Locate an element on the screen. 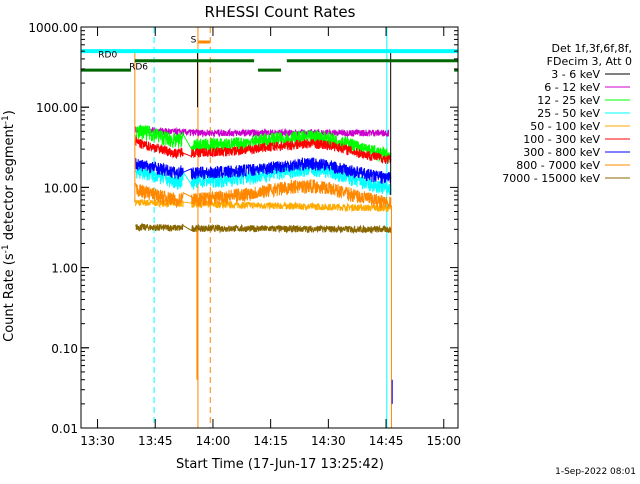  x-tick-label: 14:00 is located at coordinates (213, 441).